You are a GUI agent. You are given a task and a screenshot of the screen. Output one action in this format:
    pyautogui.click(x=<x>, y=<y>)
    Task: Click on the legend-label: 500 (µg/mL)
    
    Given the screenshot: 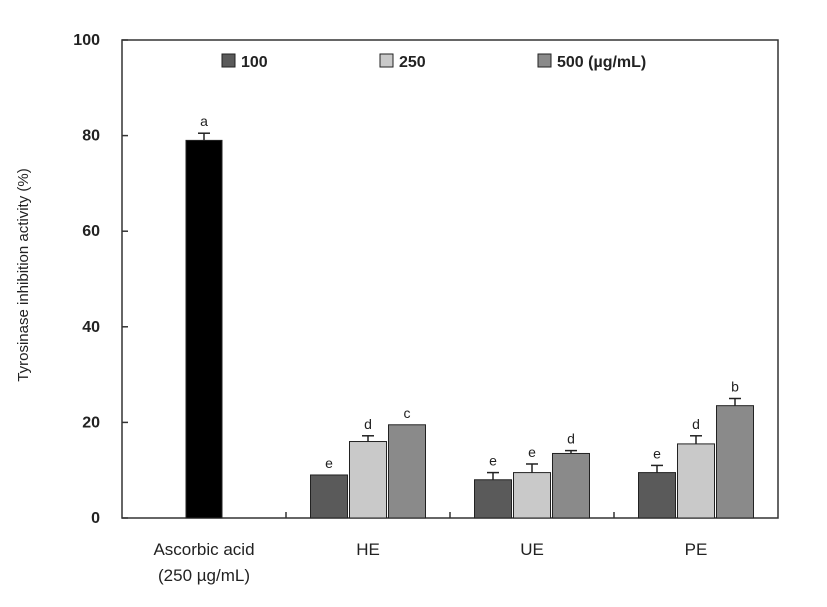 What is the action you would take?
    pyautogui.click(x=601, y=62)
    